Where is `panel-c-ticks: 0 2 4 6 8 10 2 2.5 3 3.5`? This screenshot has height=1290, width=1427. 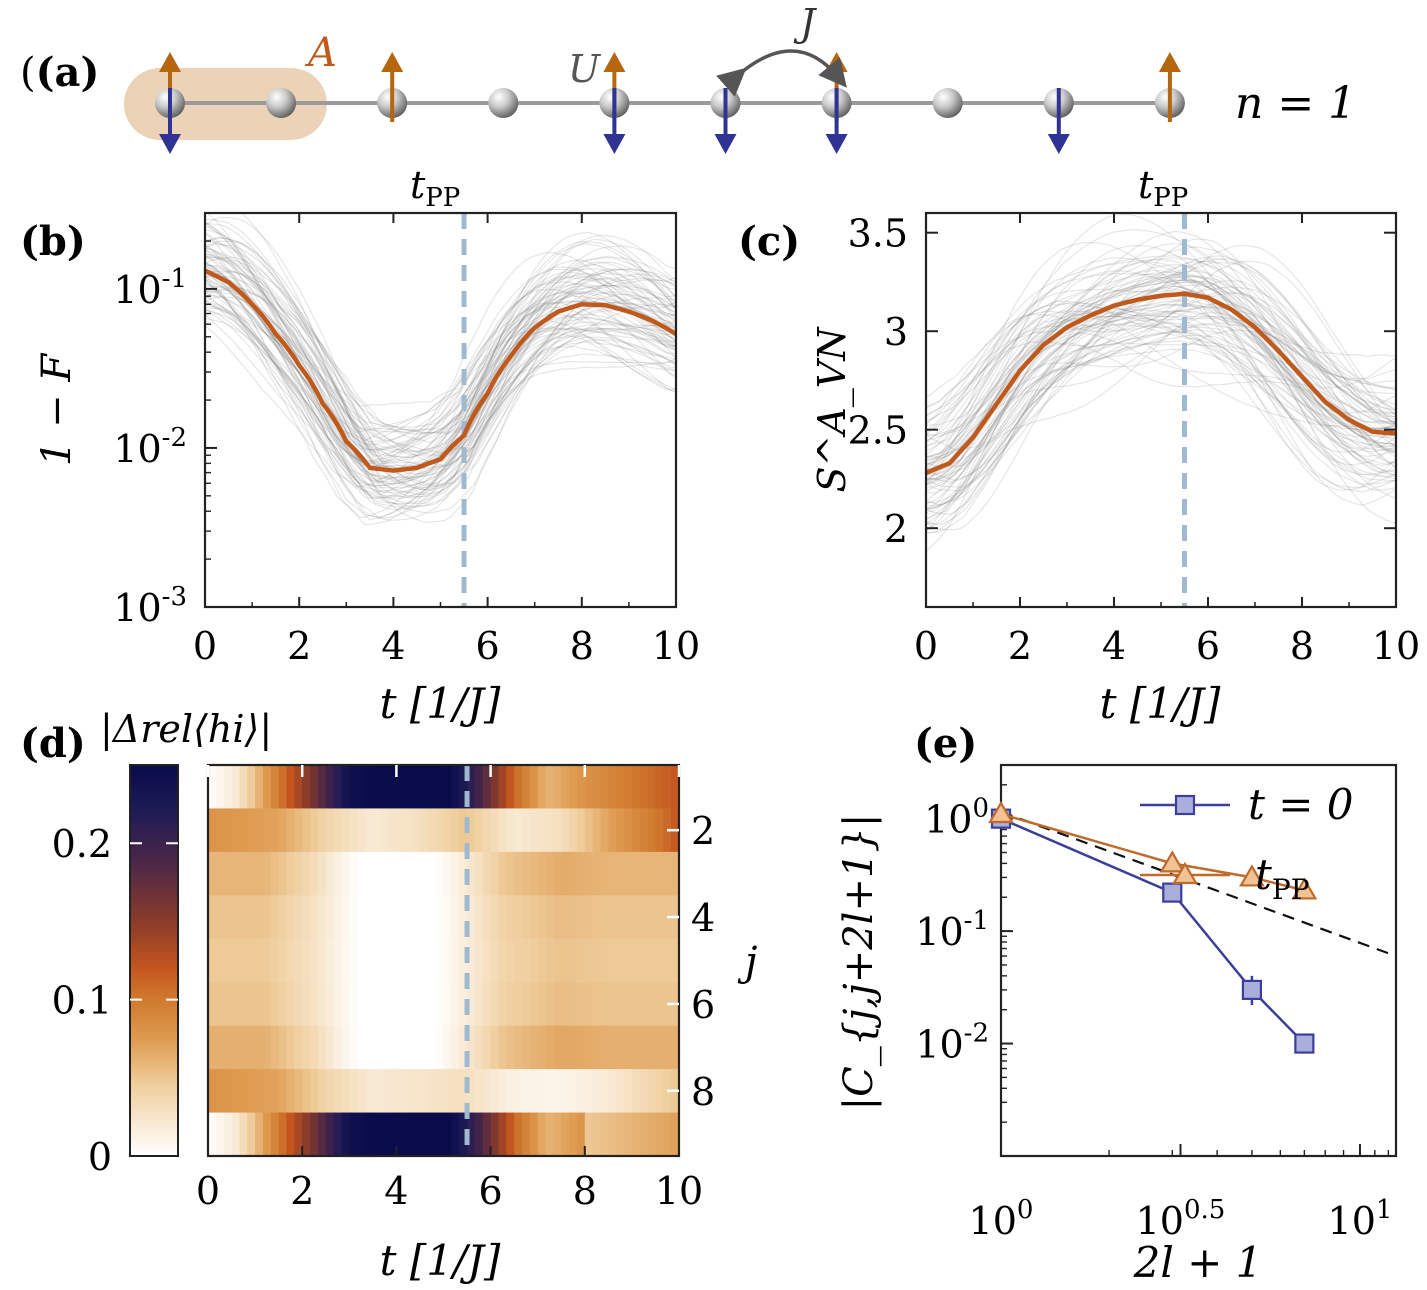 panel-c-ticks: 0 2 4 6 8 10 2 2.5 3 3.5 is located at coordinates (1134, 440).